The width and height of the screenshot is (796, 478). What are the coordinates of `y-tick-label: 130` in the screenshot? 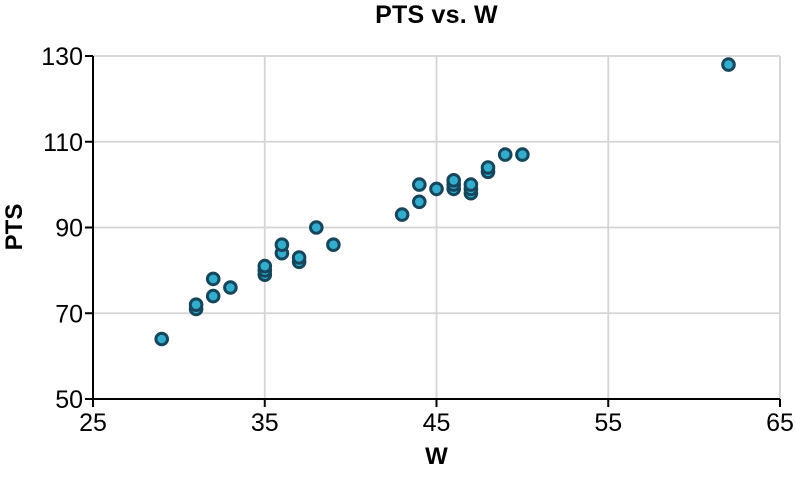 It's located at (62, 57).